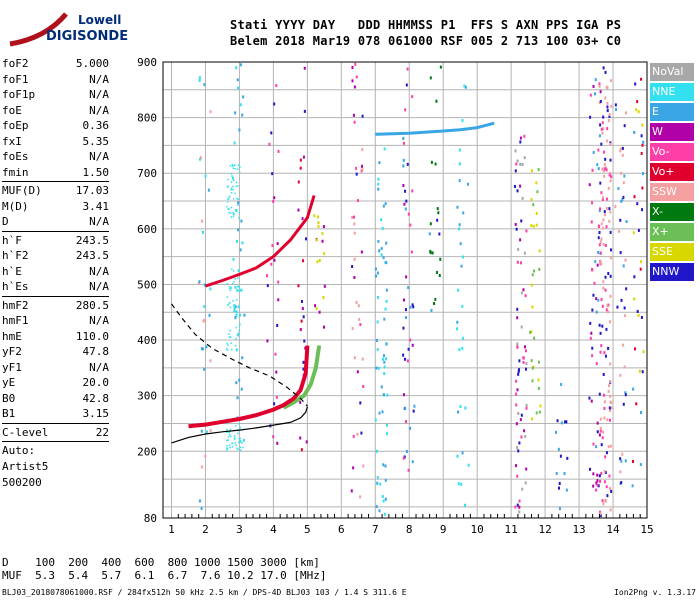 The image size is (700, 600). I want to click on trace-f2-ordinary, so click(249, 387).